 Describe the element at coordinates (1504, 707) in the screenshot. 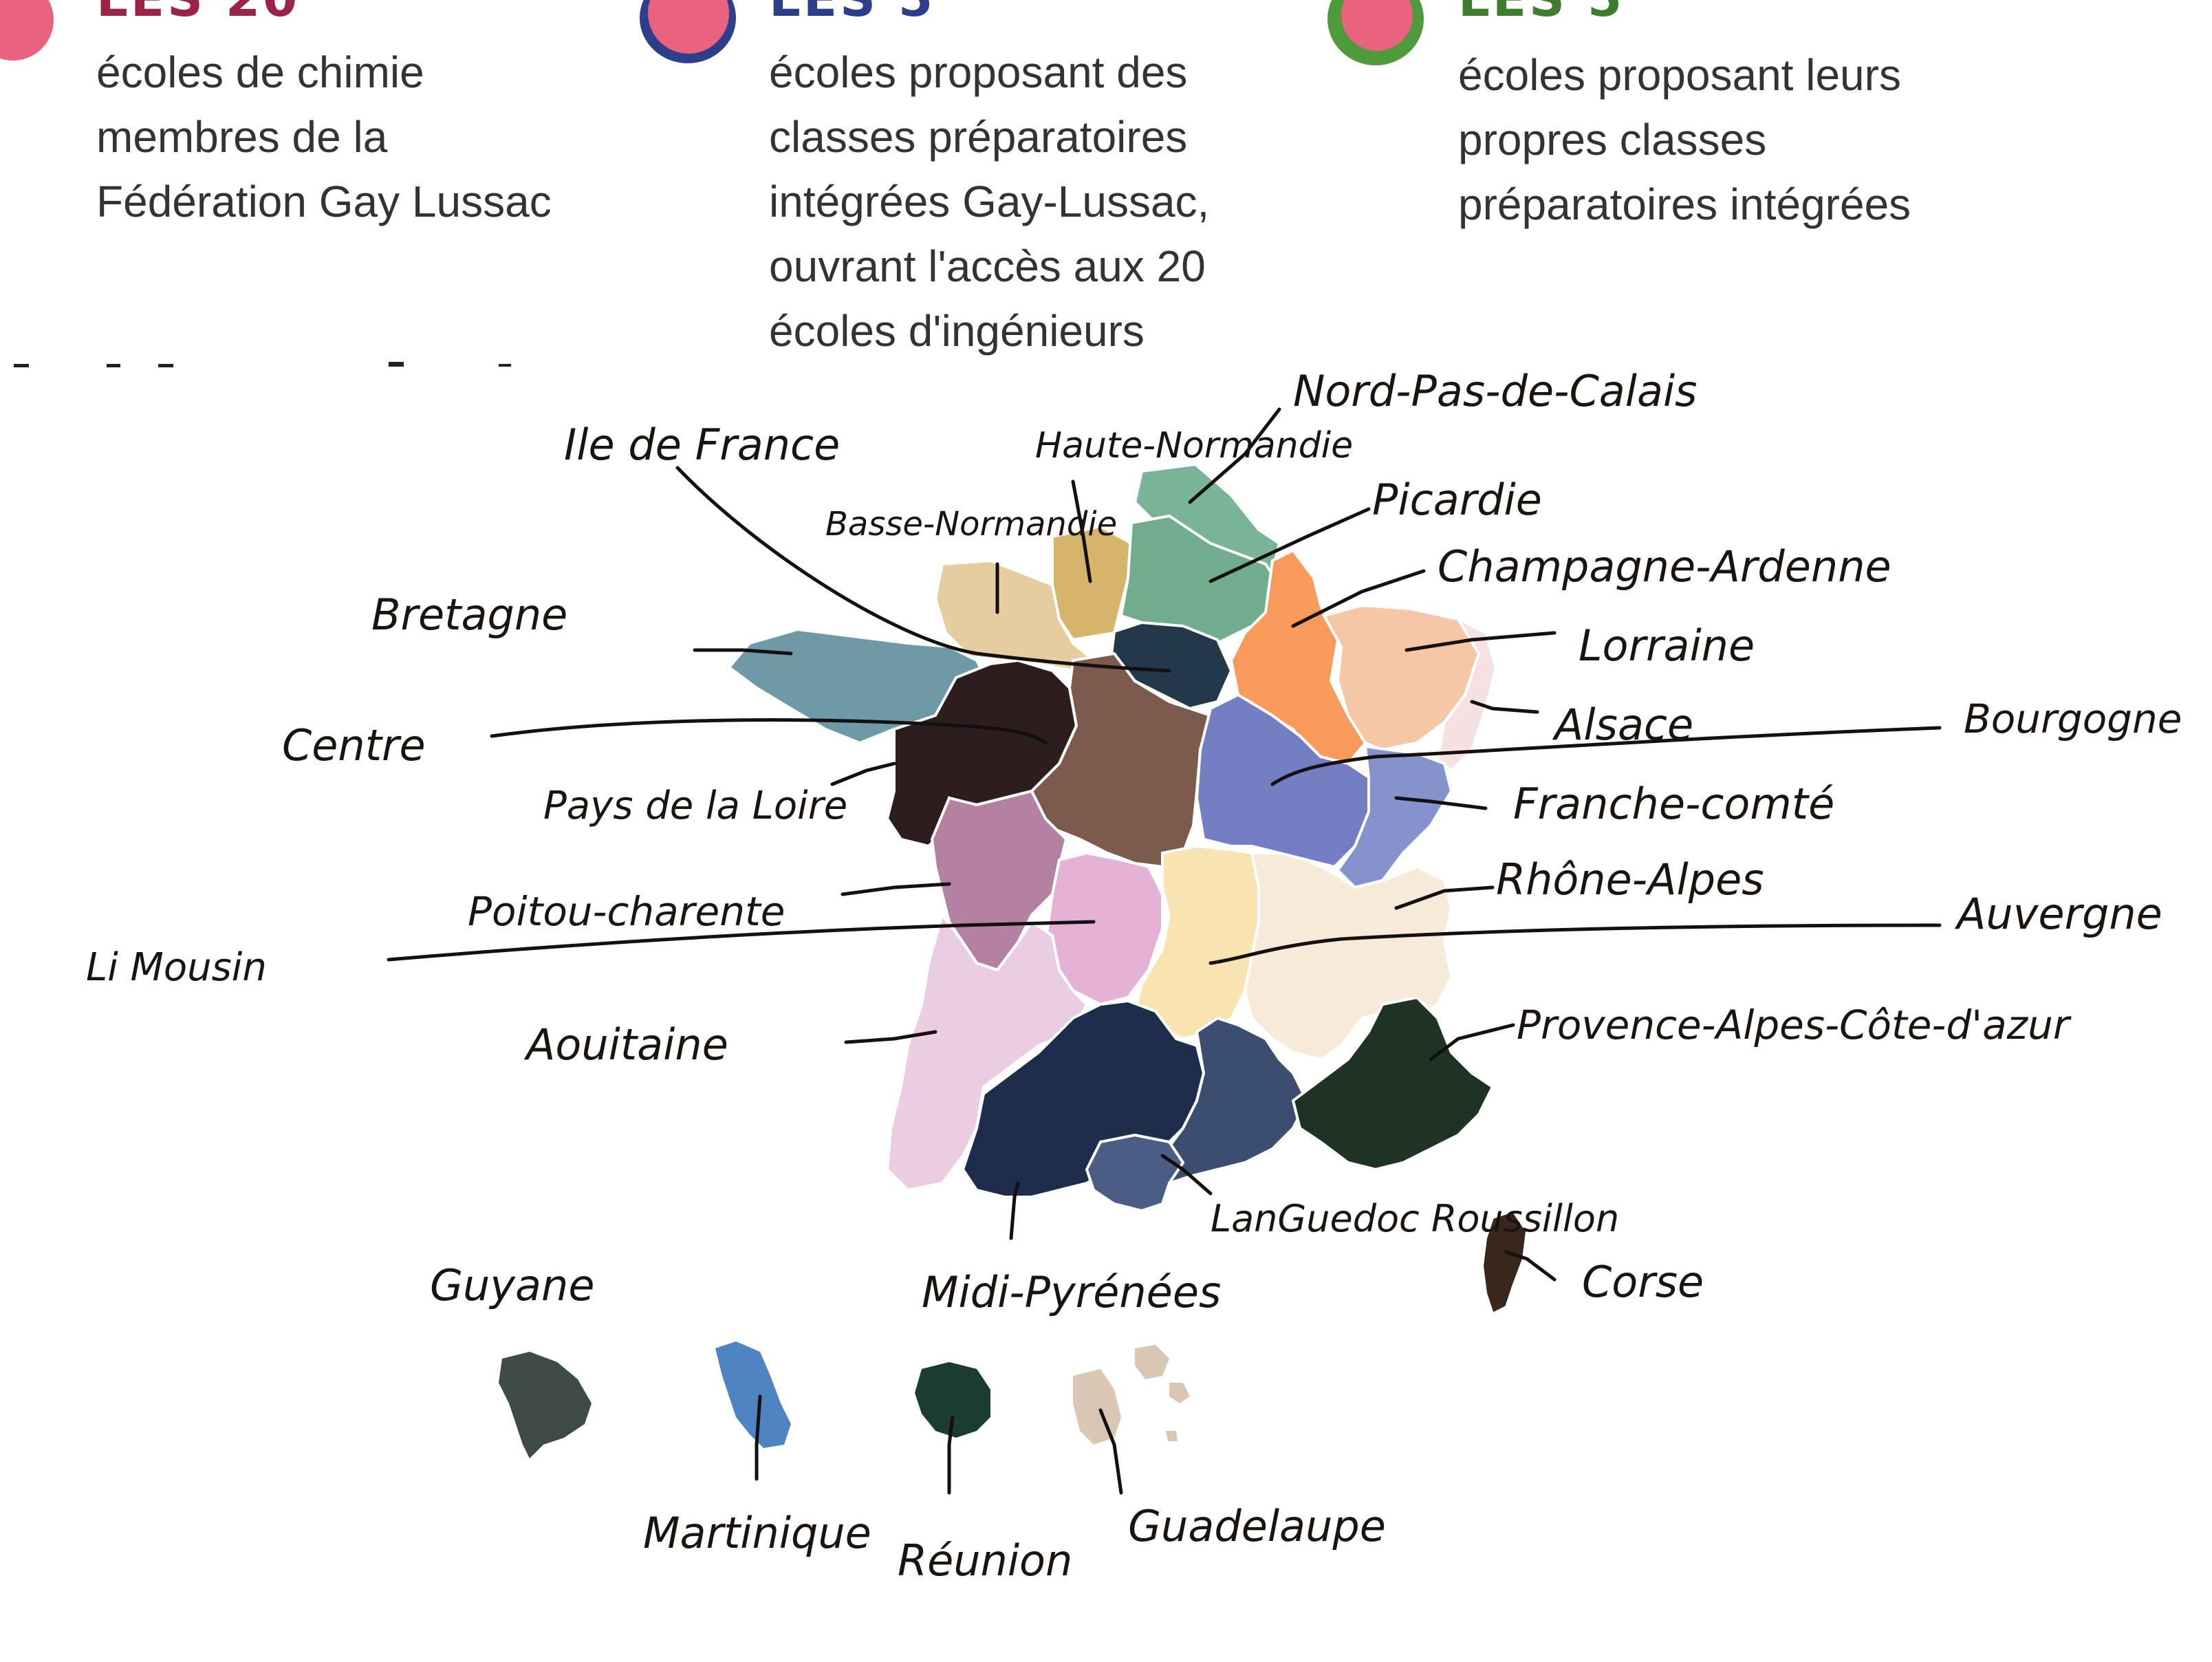

I see `leader-alsace` at that location.